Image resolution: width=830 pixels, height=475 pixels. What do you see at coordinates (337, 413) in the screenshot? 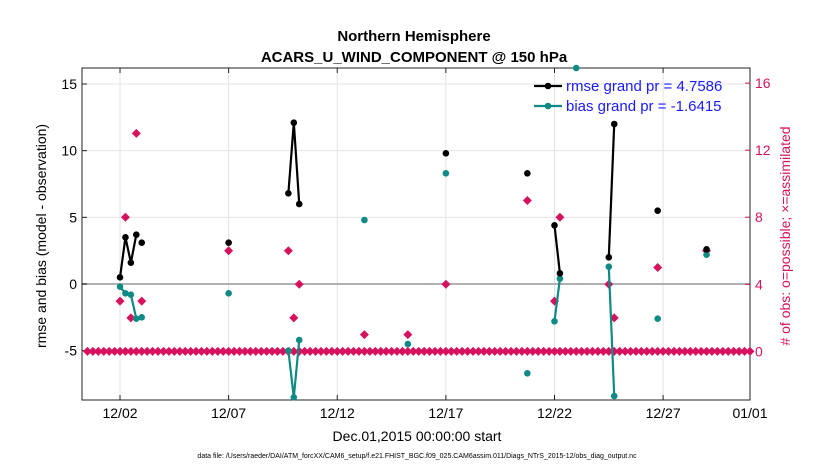
I see `x-tick-label-2: 12/12` at bounding box center [337, 413].